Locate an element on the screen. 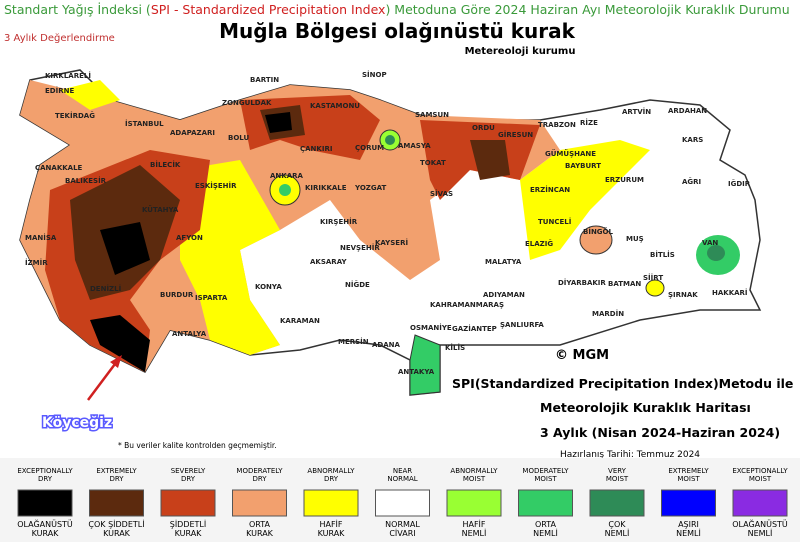 Image resolution: width=800 pixels, height=542 pixels. copyright: © MGM is located at coordinates (582, 355).